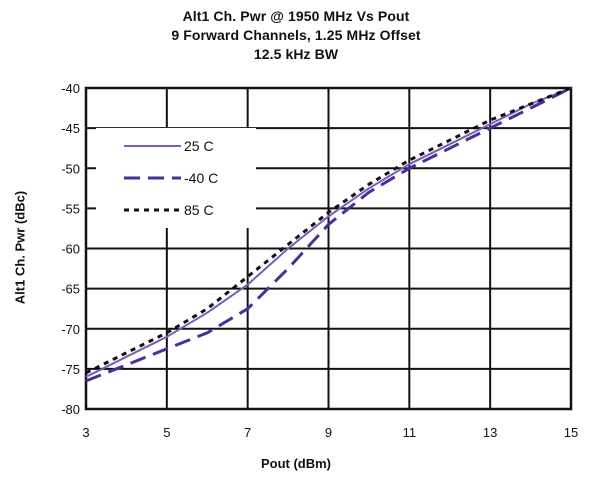 The height and width of the screenshot is (481, 592). Describe the element at coordinates (490, 432) in the screenshot. I see `x-tick-label: 13` at that location.